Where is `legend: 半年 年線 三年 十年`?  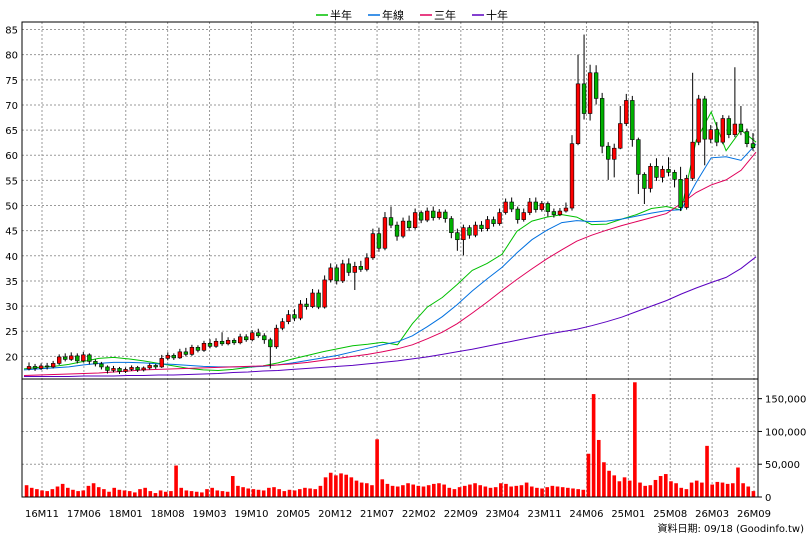
legend: 半年 年線 三年 十年 is located at coordinates (412, 15).